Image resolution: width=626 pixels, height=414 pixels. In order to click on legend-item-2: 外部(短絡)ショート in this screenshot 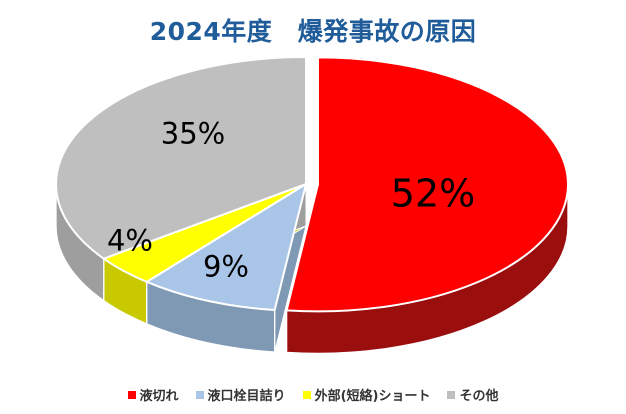, I will do `click(366, 394)`.